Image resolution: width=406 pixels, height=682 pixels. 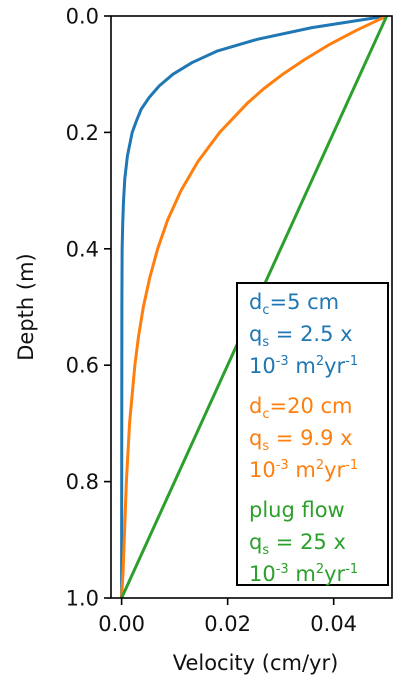 I want to click on legend-entry-plug: plug flow qs = 25 x 10-3 m2yr-1, so click(x=303, y=542).